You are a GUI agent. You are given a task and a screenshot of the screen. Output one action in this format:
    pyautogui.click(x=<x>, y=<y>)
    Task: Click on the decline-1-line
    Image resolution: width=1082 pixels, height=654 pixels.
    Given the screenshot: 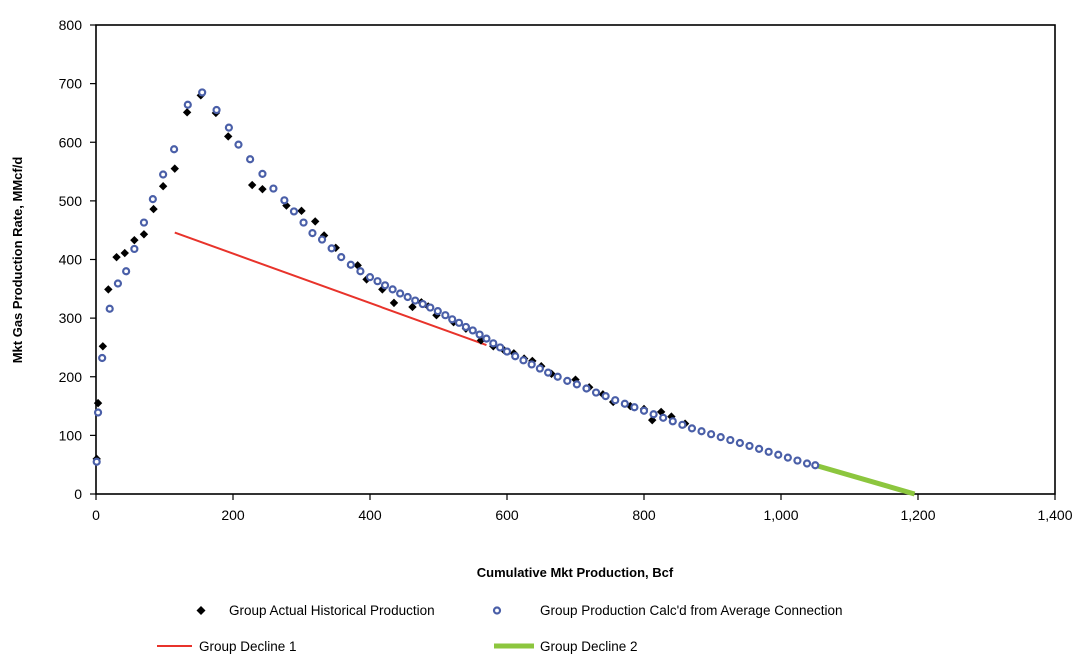 What is the action you would take?
    pyautogui.click(x=330, y=289)
    